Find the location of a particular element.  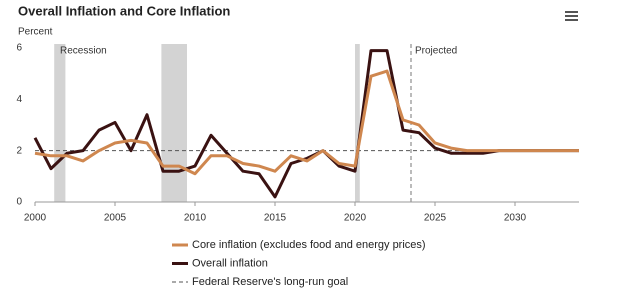

y-tick-label: 2 is located at coordinates (19, 150).